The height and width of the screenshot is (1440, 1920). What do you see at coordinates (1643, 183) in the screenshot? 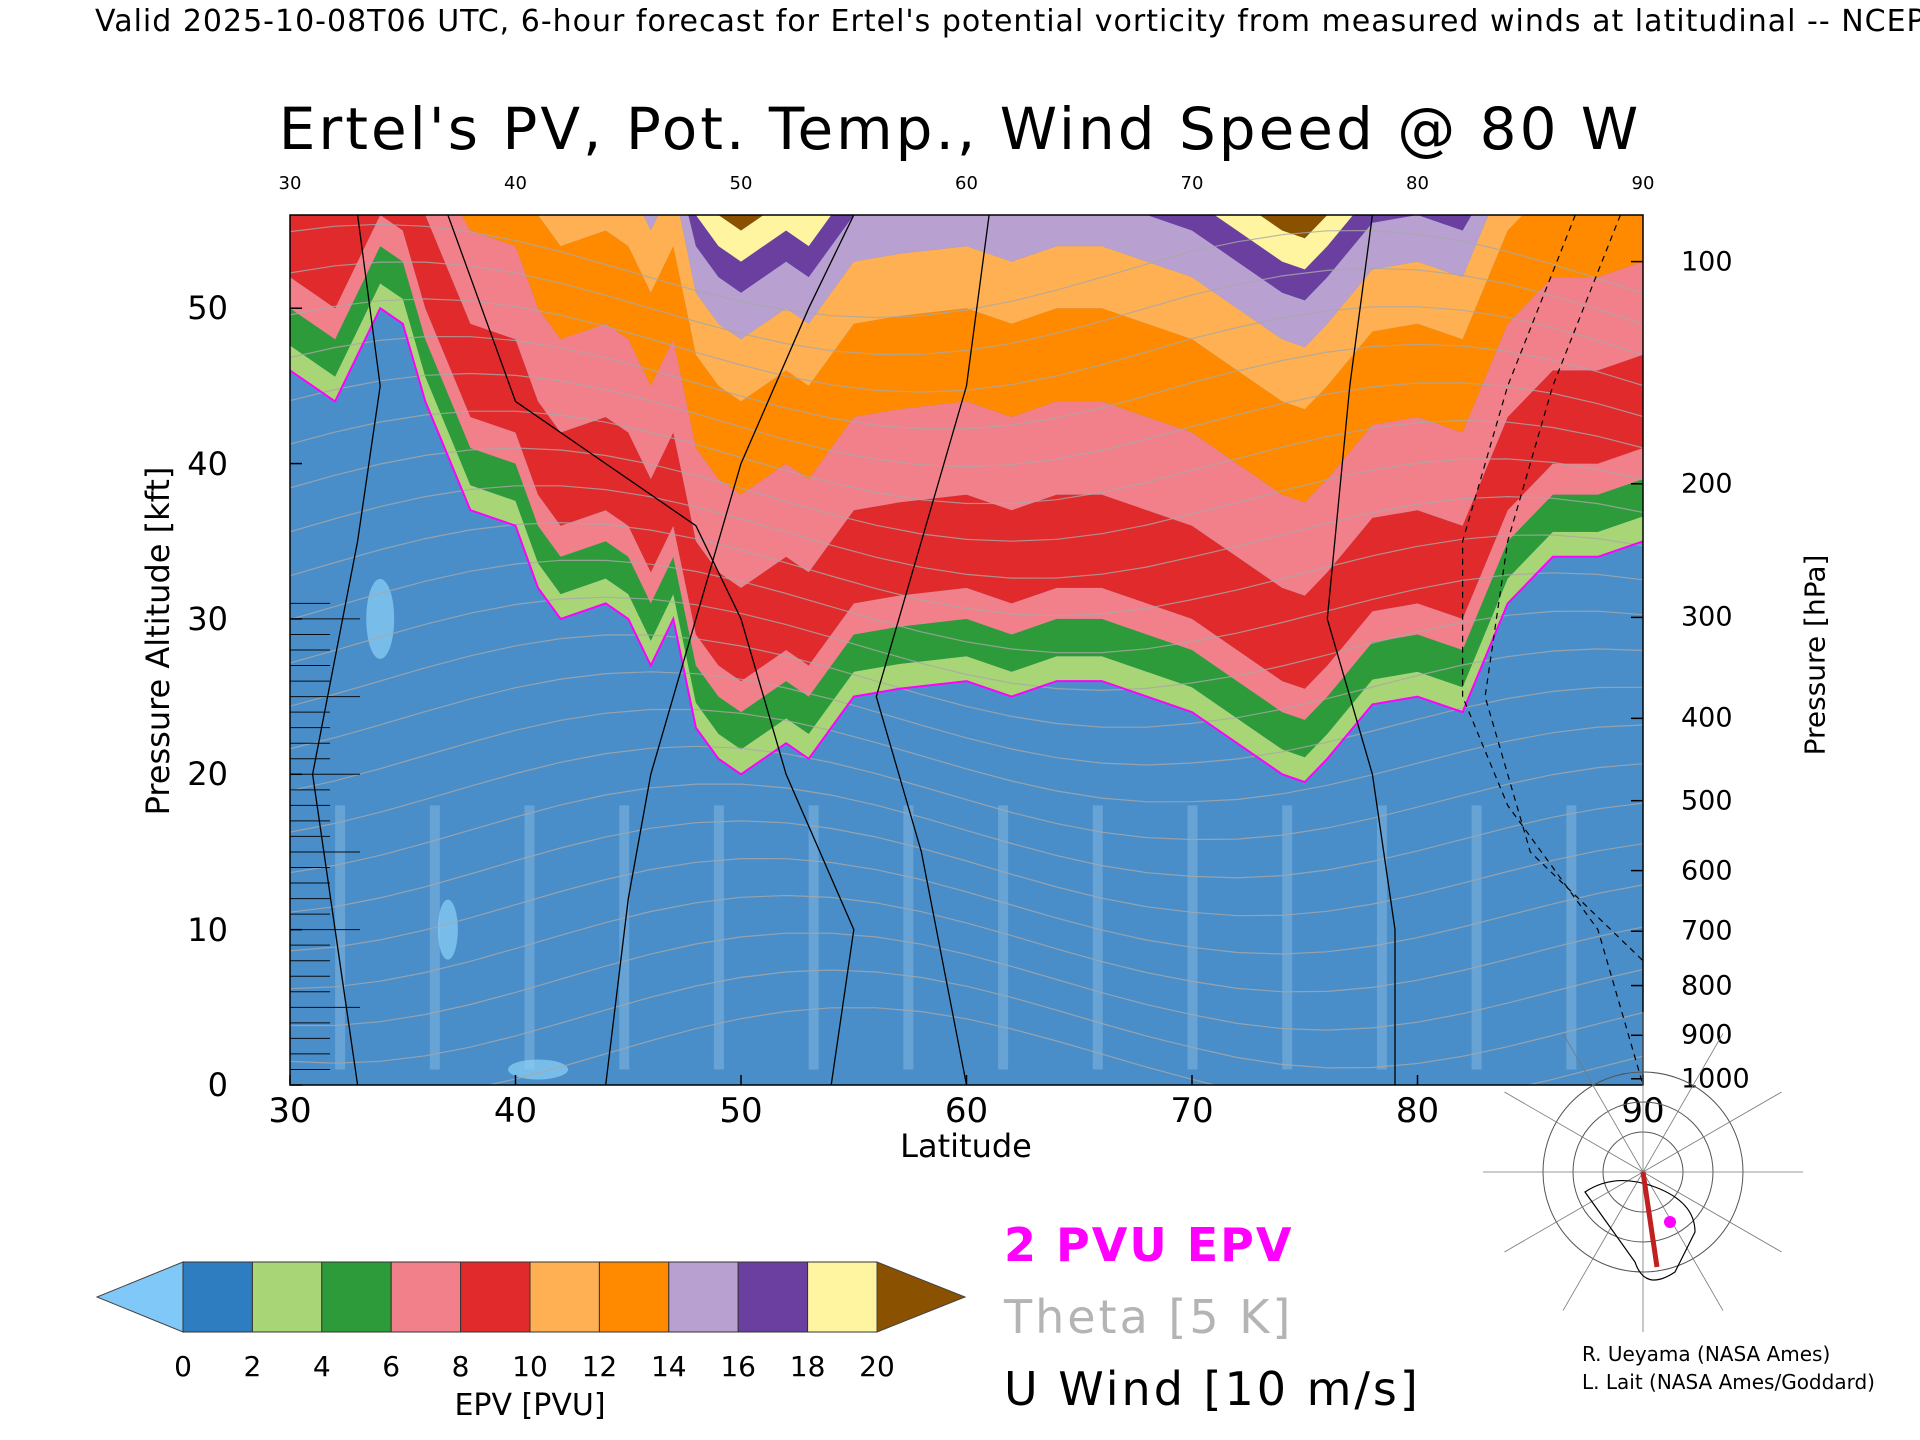
I see `x-tick-label-top: 90` at bounding box center [1643, 183].